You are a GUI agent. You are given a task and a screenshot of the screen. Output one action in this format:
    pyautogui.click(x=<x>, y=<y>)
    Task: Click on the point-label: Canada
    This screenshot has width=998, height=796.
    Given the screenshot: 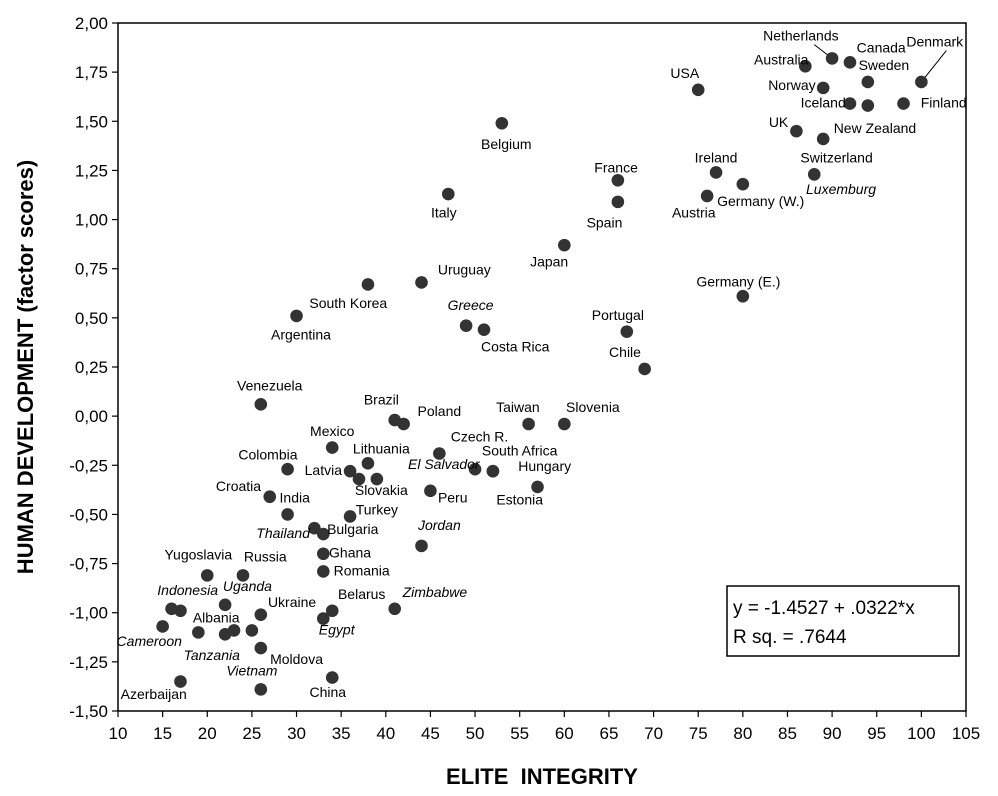 What is the action you would take?
    pyautogui.click(x=881, y=47)
    